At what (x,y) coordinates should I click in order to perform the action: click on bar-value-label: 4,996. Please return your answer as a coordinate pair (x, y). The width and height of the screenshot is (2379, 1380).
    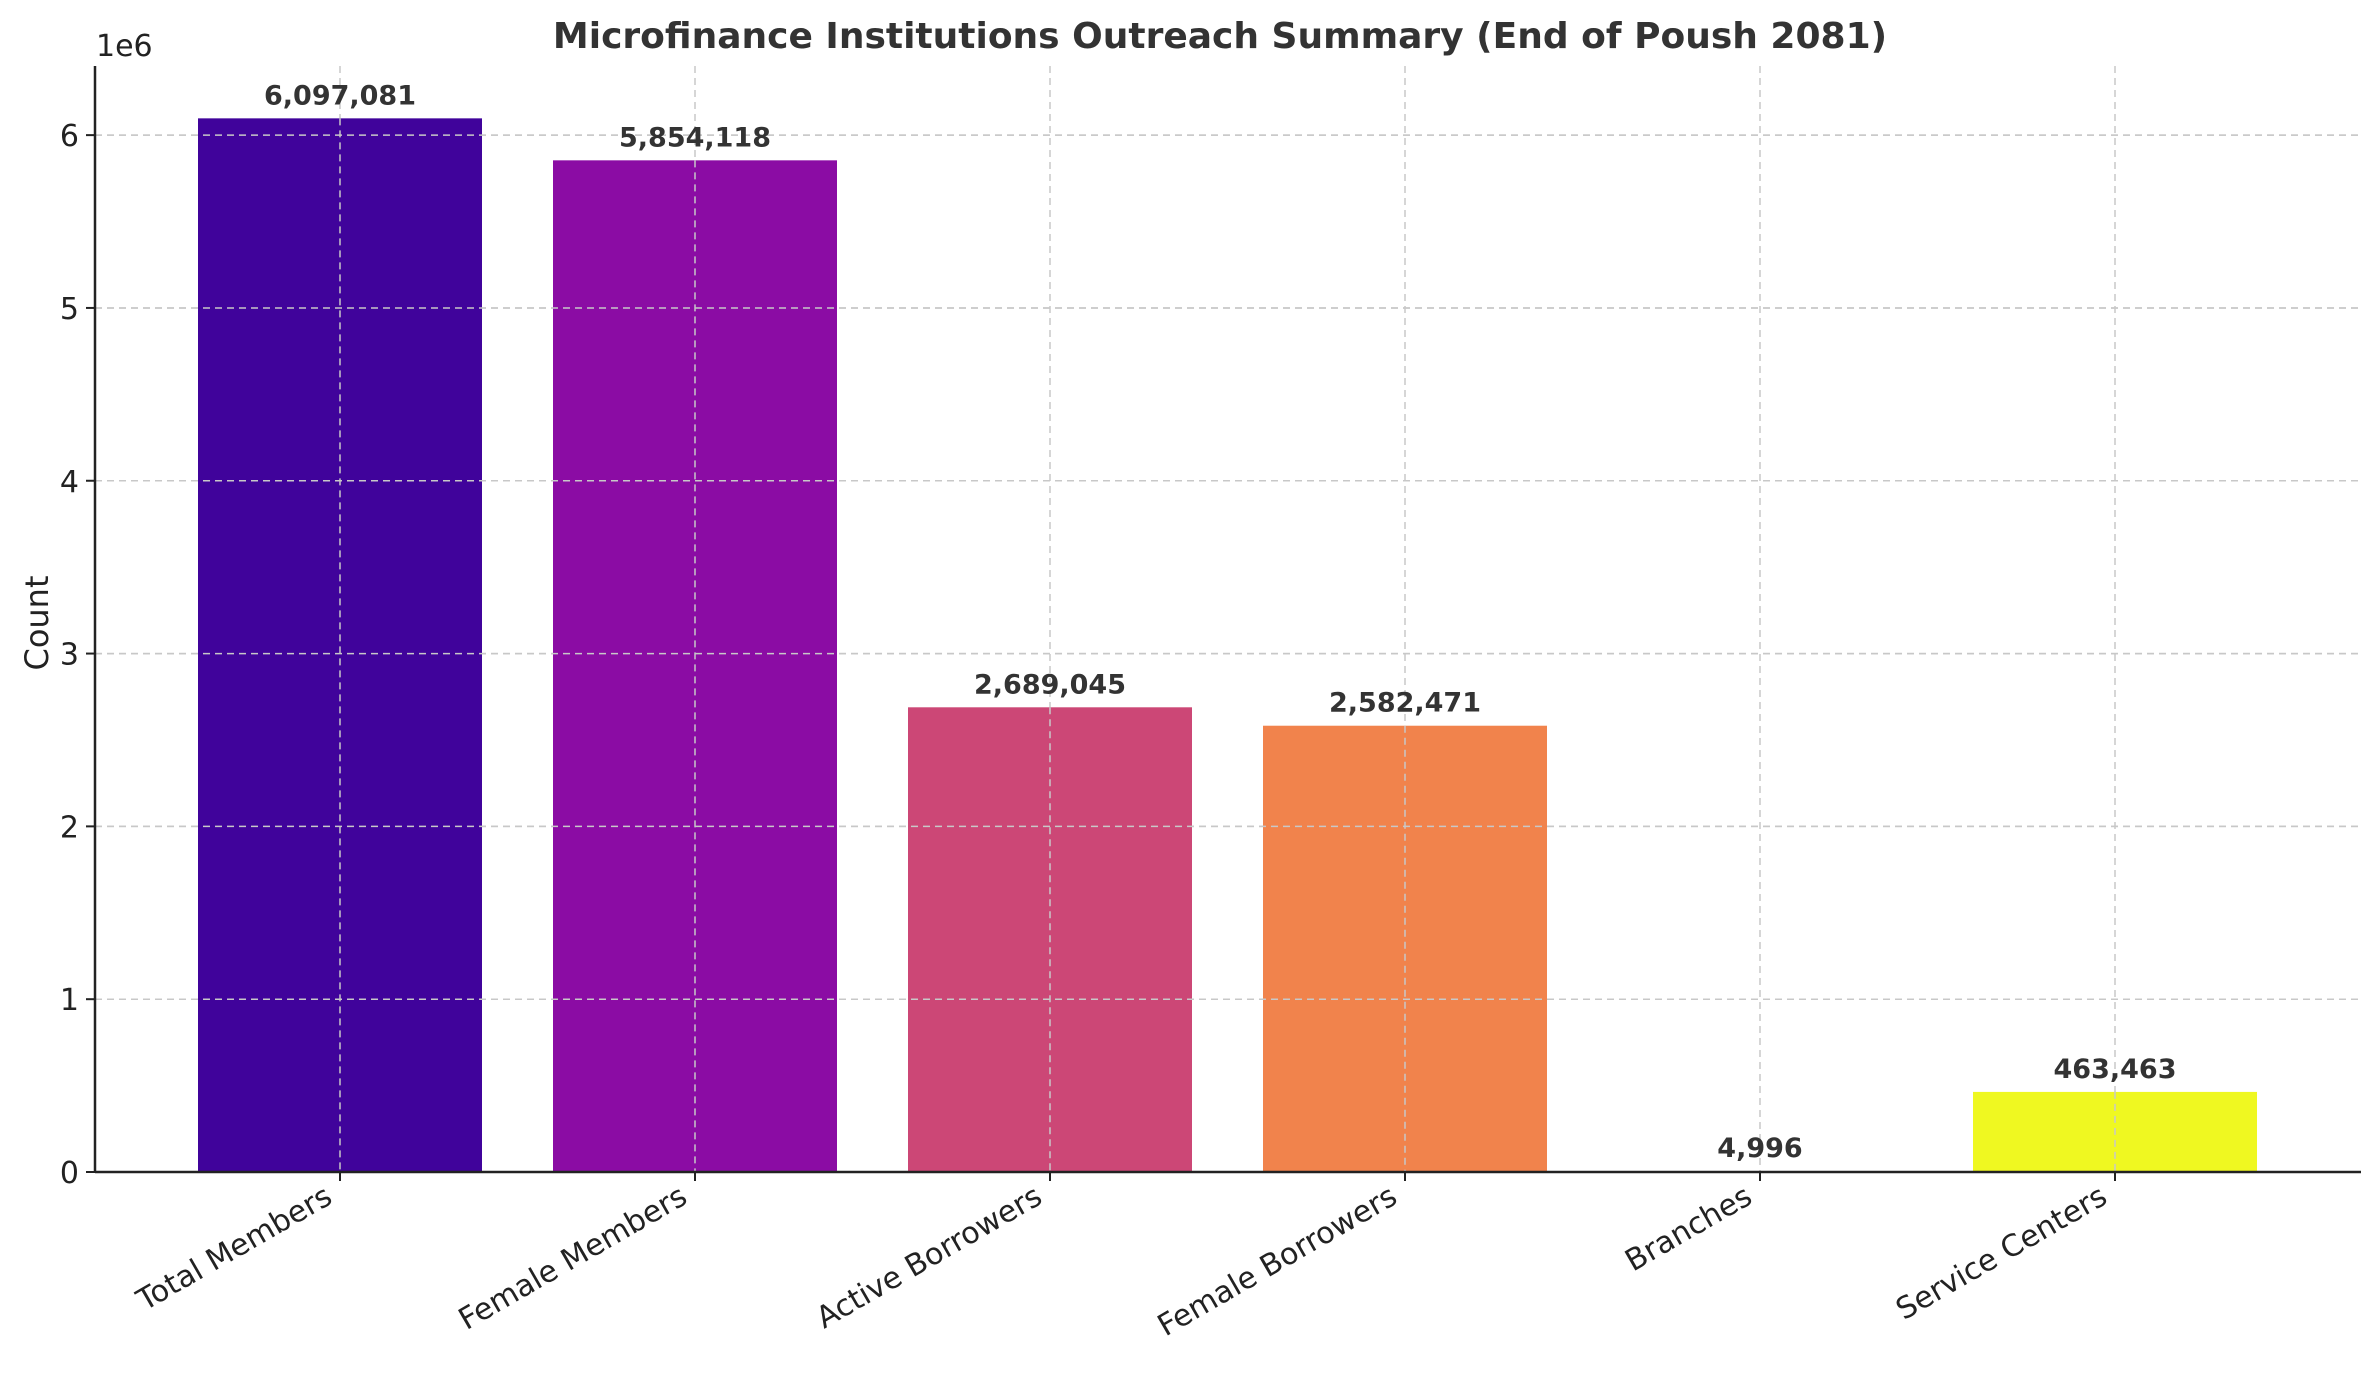
    Looking at the image, I should click on (1759, 1148).